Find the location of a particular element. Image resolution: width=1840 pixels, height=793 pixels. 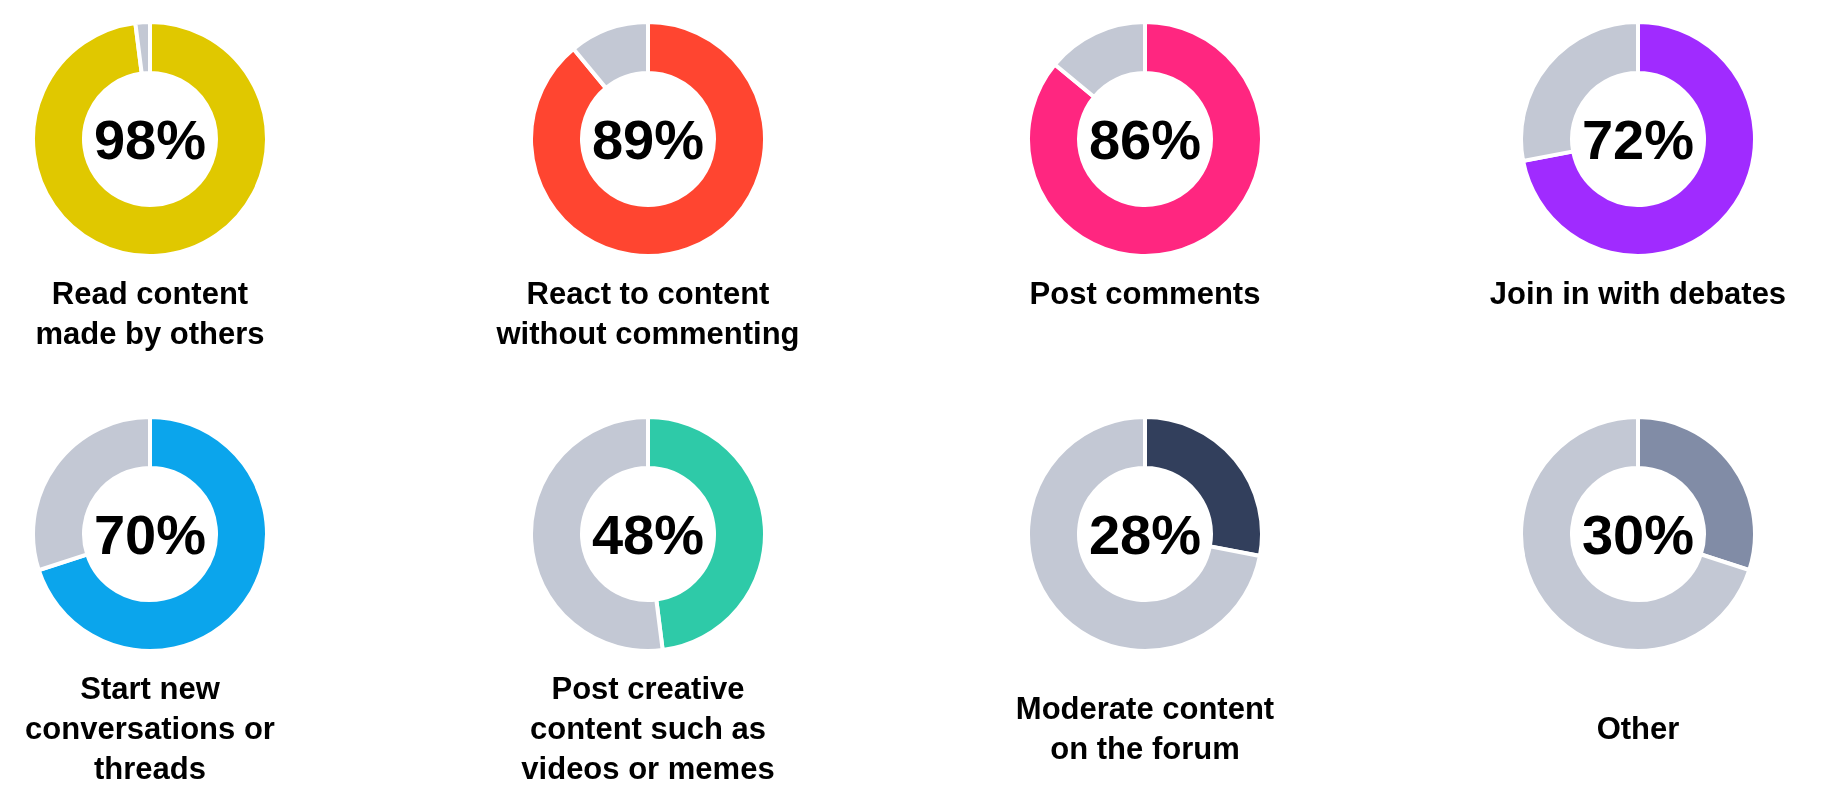

text: Read content made by others is located at coordinates (150, 313).